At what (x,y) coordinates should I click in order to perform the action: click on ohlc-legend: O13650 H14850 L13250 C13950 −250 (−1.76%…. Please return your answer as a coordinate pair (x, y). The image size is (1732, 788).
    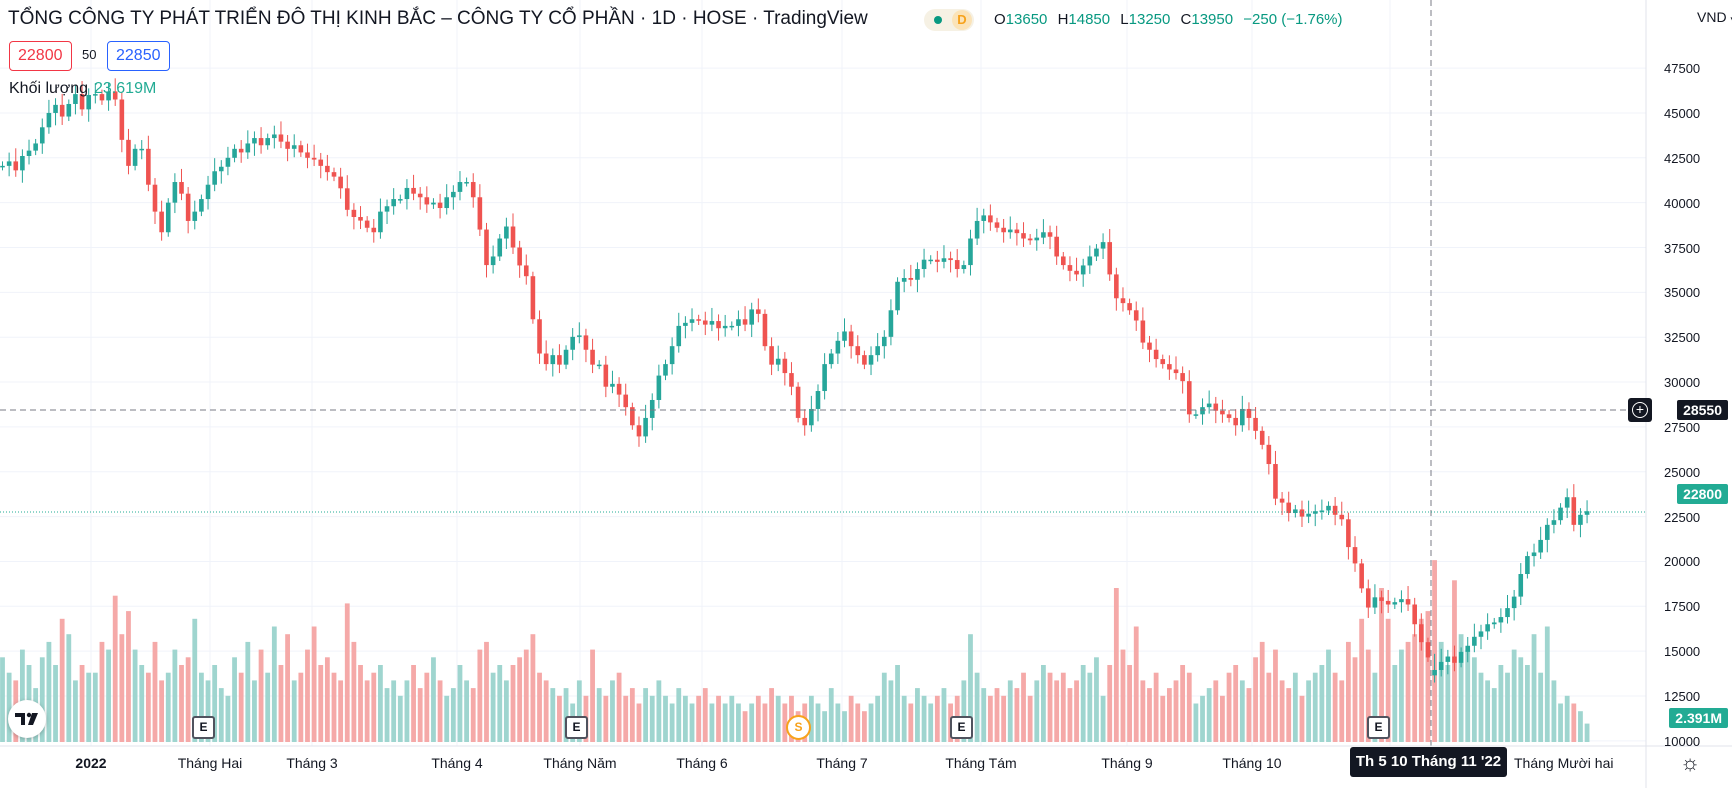
    Looking at the image, I should click on (1171, 19).